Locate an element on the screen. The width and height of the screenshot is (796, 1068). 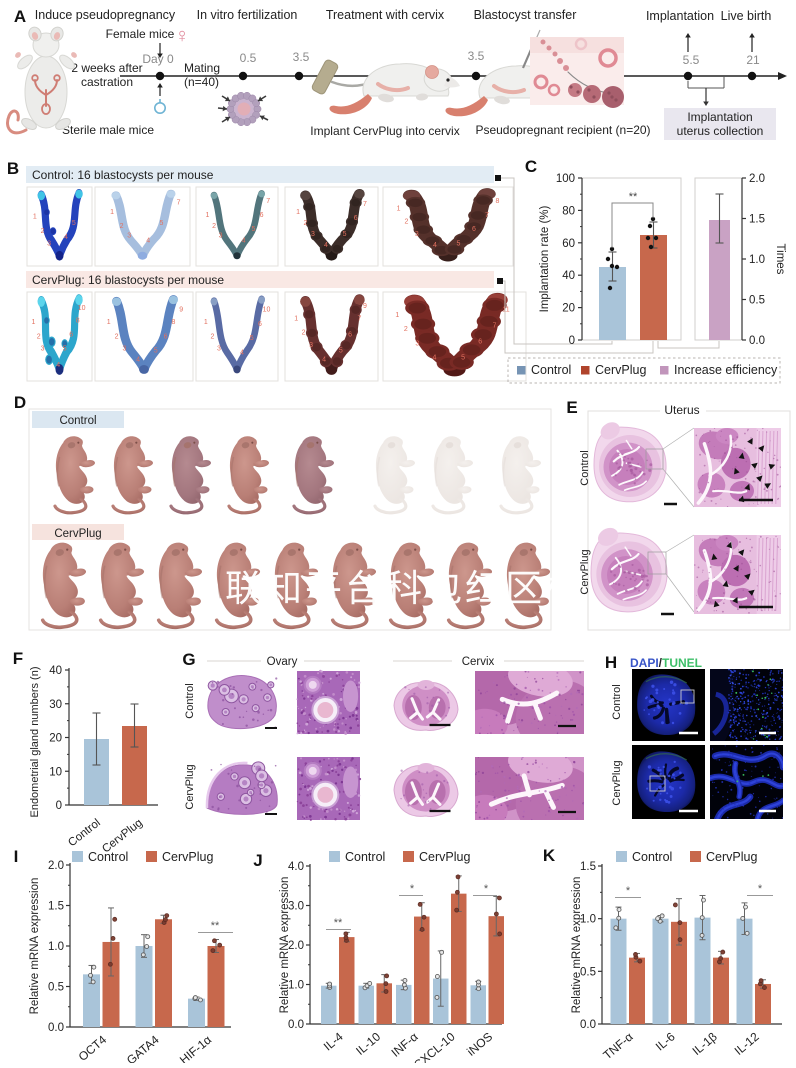
svg-text: 8 is located at coordinates (497, 201).